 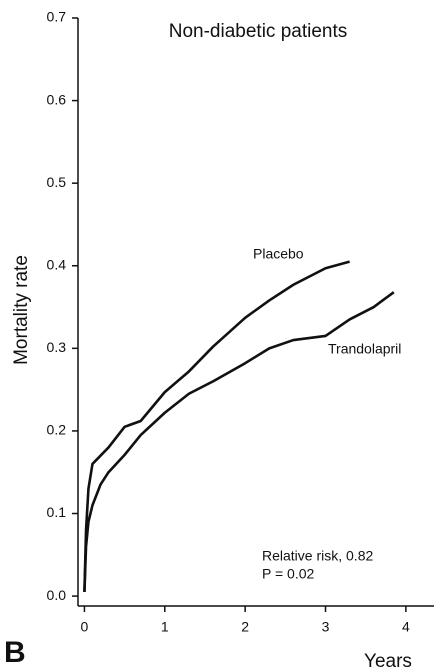 What do you see at coordinates (245, 627) in the screenshot?
I see `x-tick-label: 2` at bounding box center [245, 627].